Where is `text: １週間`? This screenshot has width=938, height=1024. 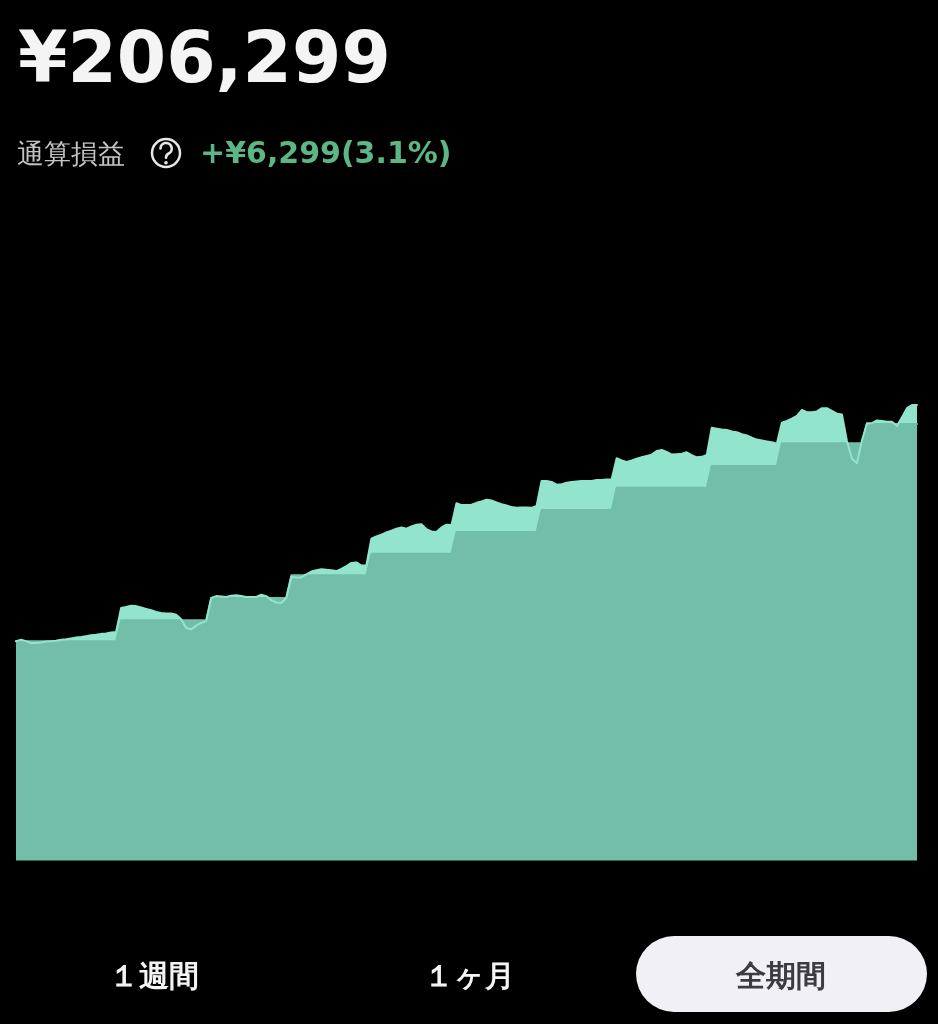
text: １週間 is located at coordinates (154, 975).